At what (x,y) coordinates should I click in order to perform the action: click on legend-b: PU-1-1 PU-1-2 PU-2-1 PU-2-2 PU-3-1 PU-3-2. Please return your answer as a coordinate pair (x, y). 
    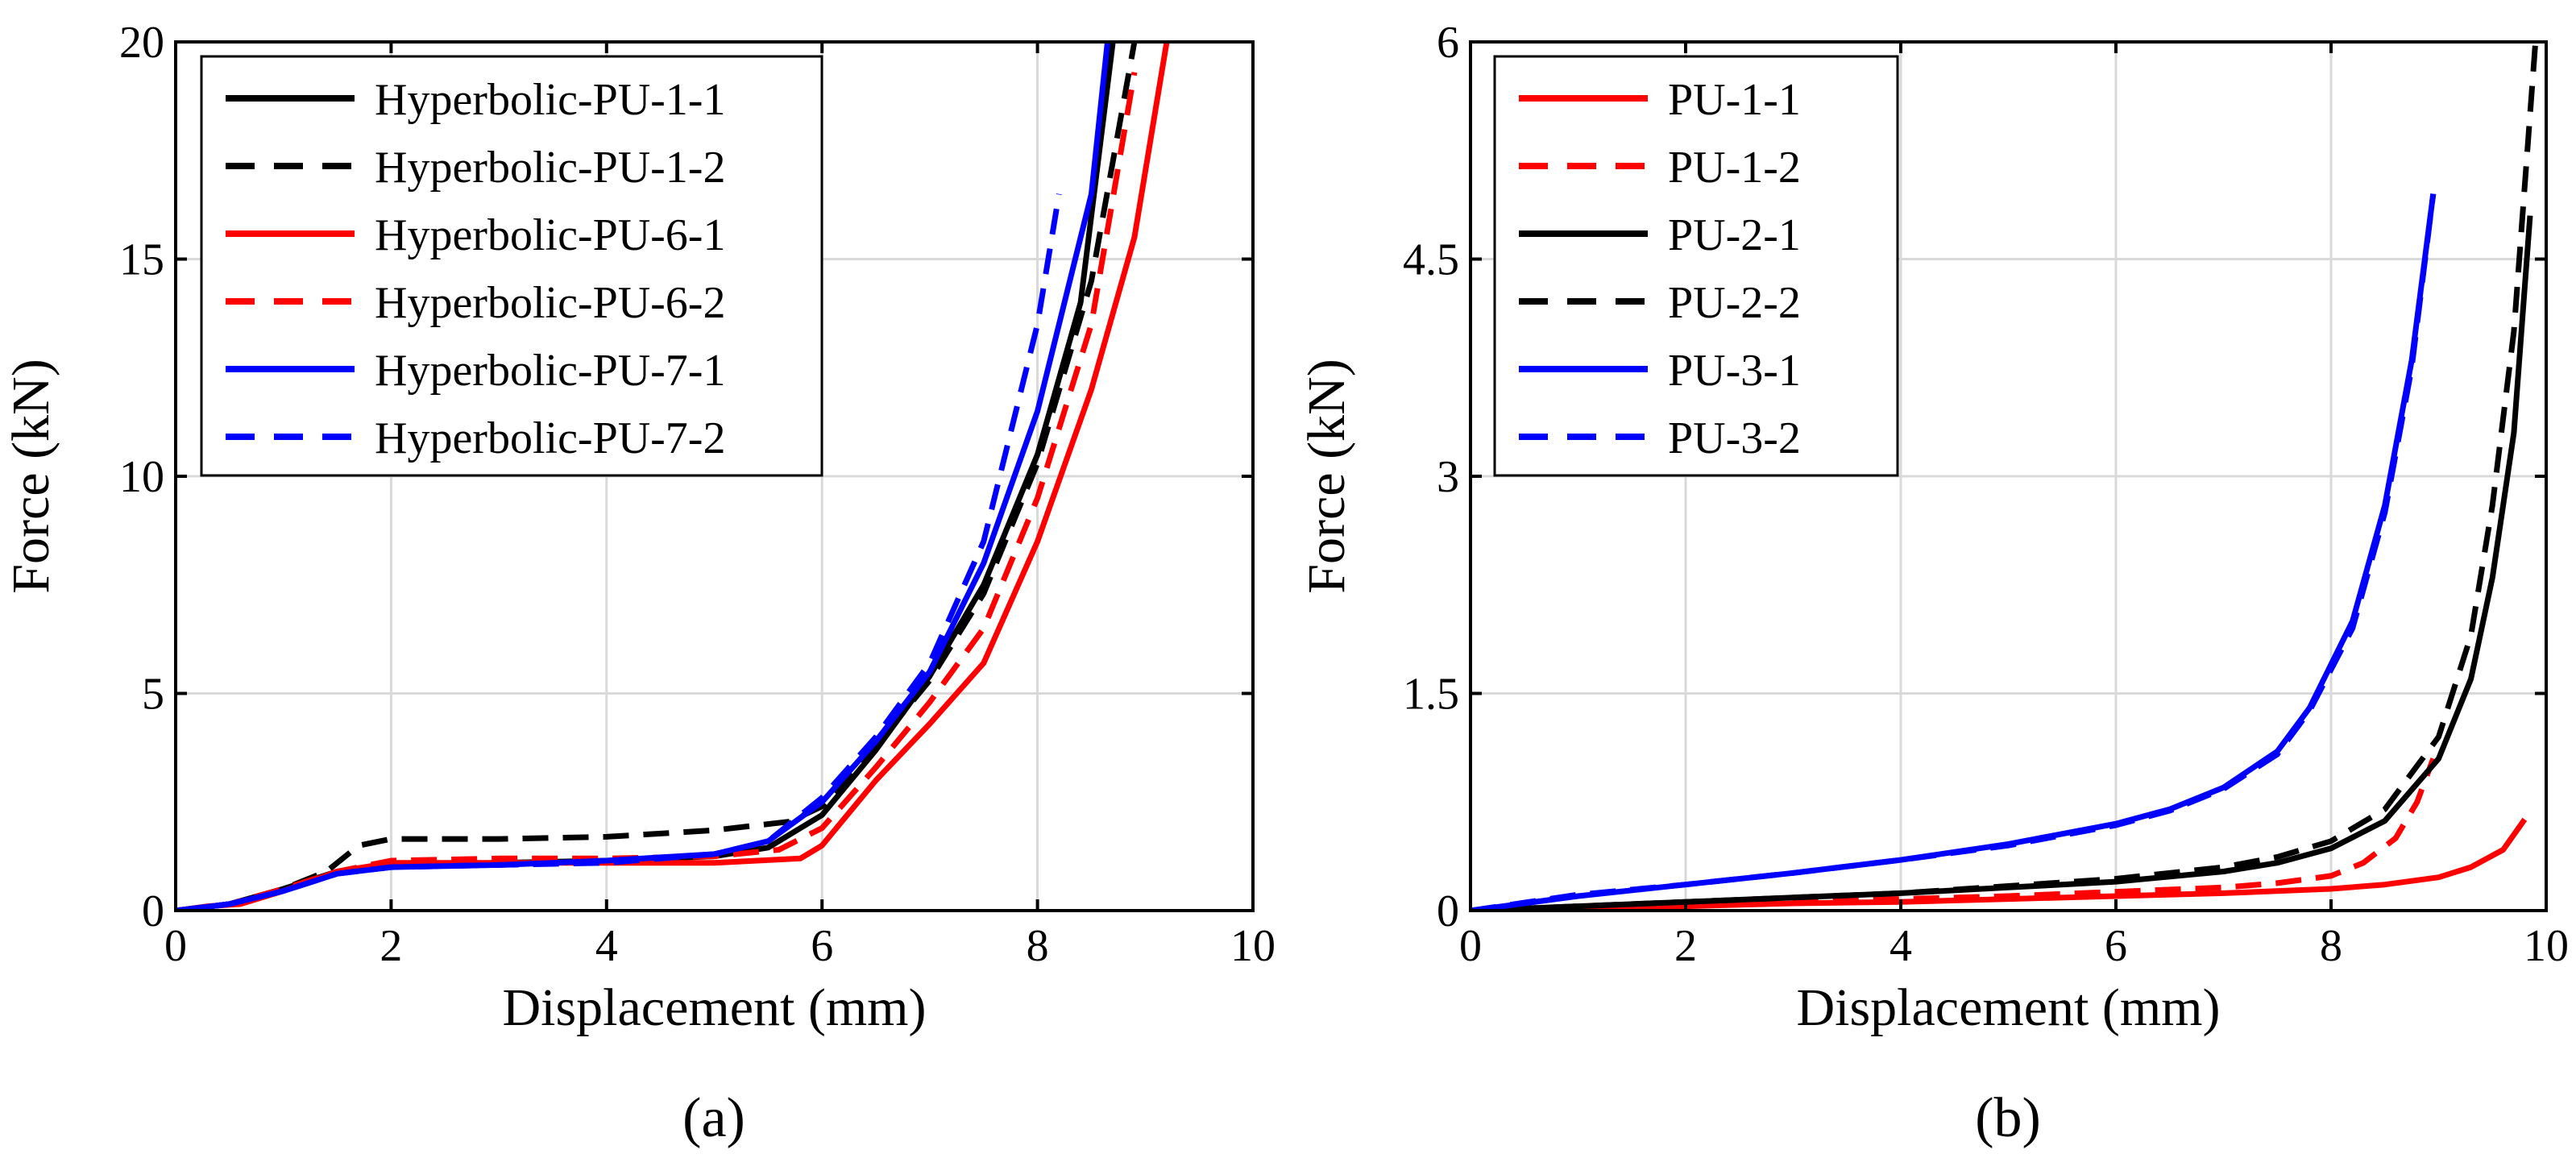
    Looking at the image, I should click on (1696, 266).